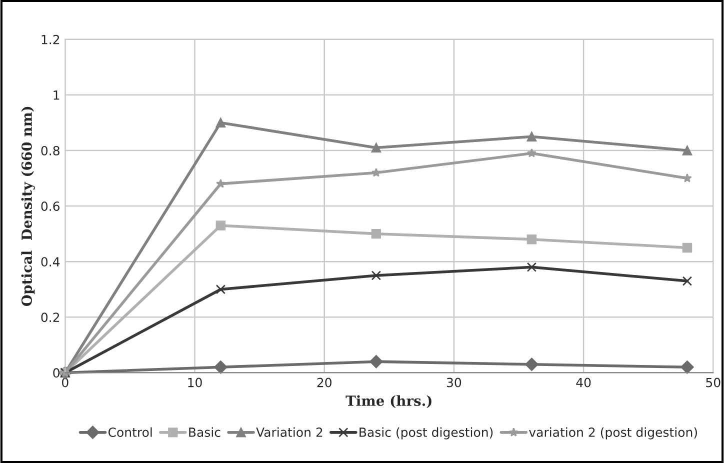 The height and width of the screenshot is (463, 724). What do you see at coordinates (28, 206) in the screenshot?
I see `y-axis-title: Optical Density (660 nm)` at bounding box center [28, 206].